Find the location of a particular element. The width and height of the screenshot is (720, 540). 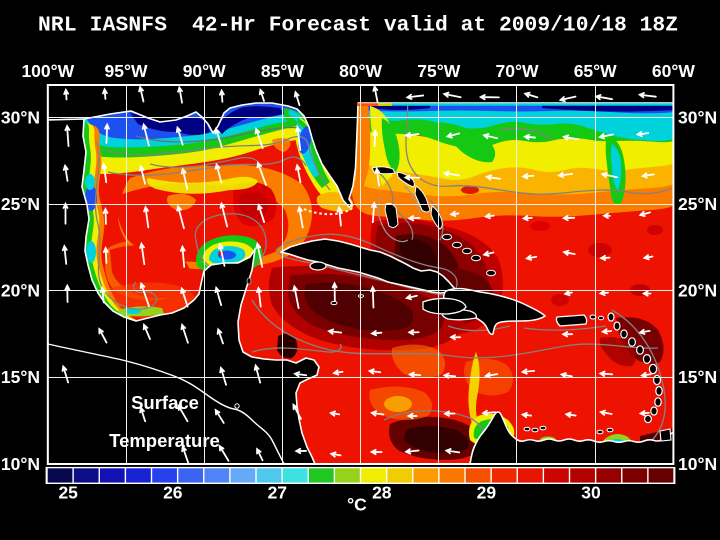

svg-text: 70°W is located at coordinates (517, 71).